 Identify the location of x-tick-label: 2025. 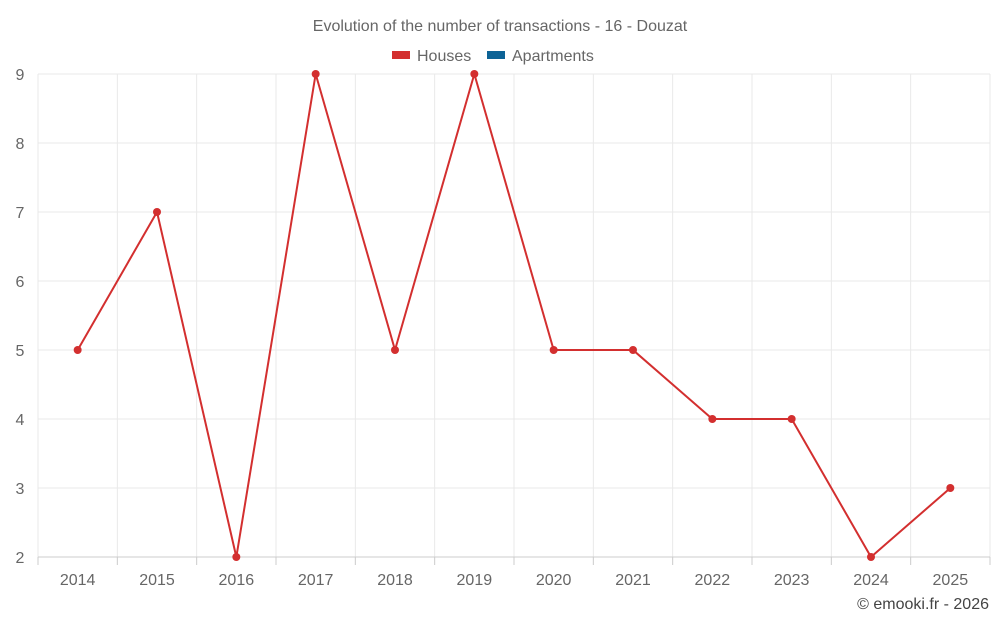
(951, 580).